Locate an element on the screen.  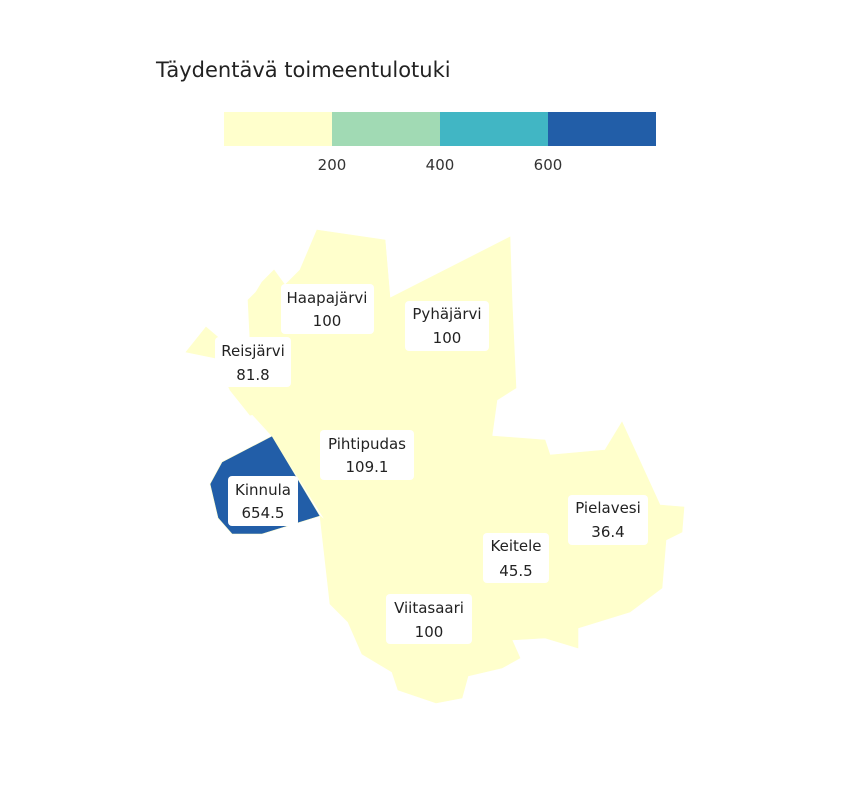
label-haapajarvi: Haapajärvi 100 is located at coordinates (327, 309).